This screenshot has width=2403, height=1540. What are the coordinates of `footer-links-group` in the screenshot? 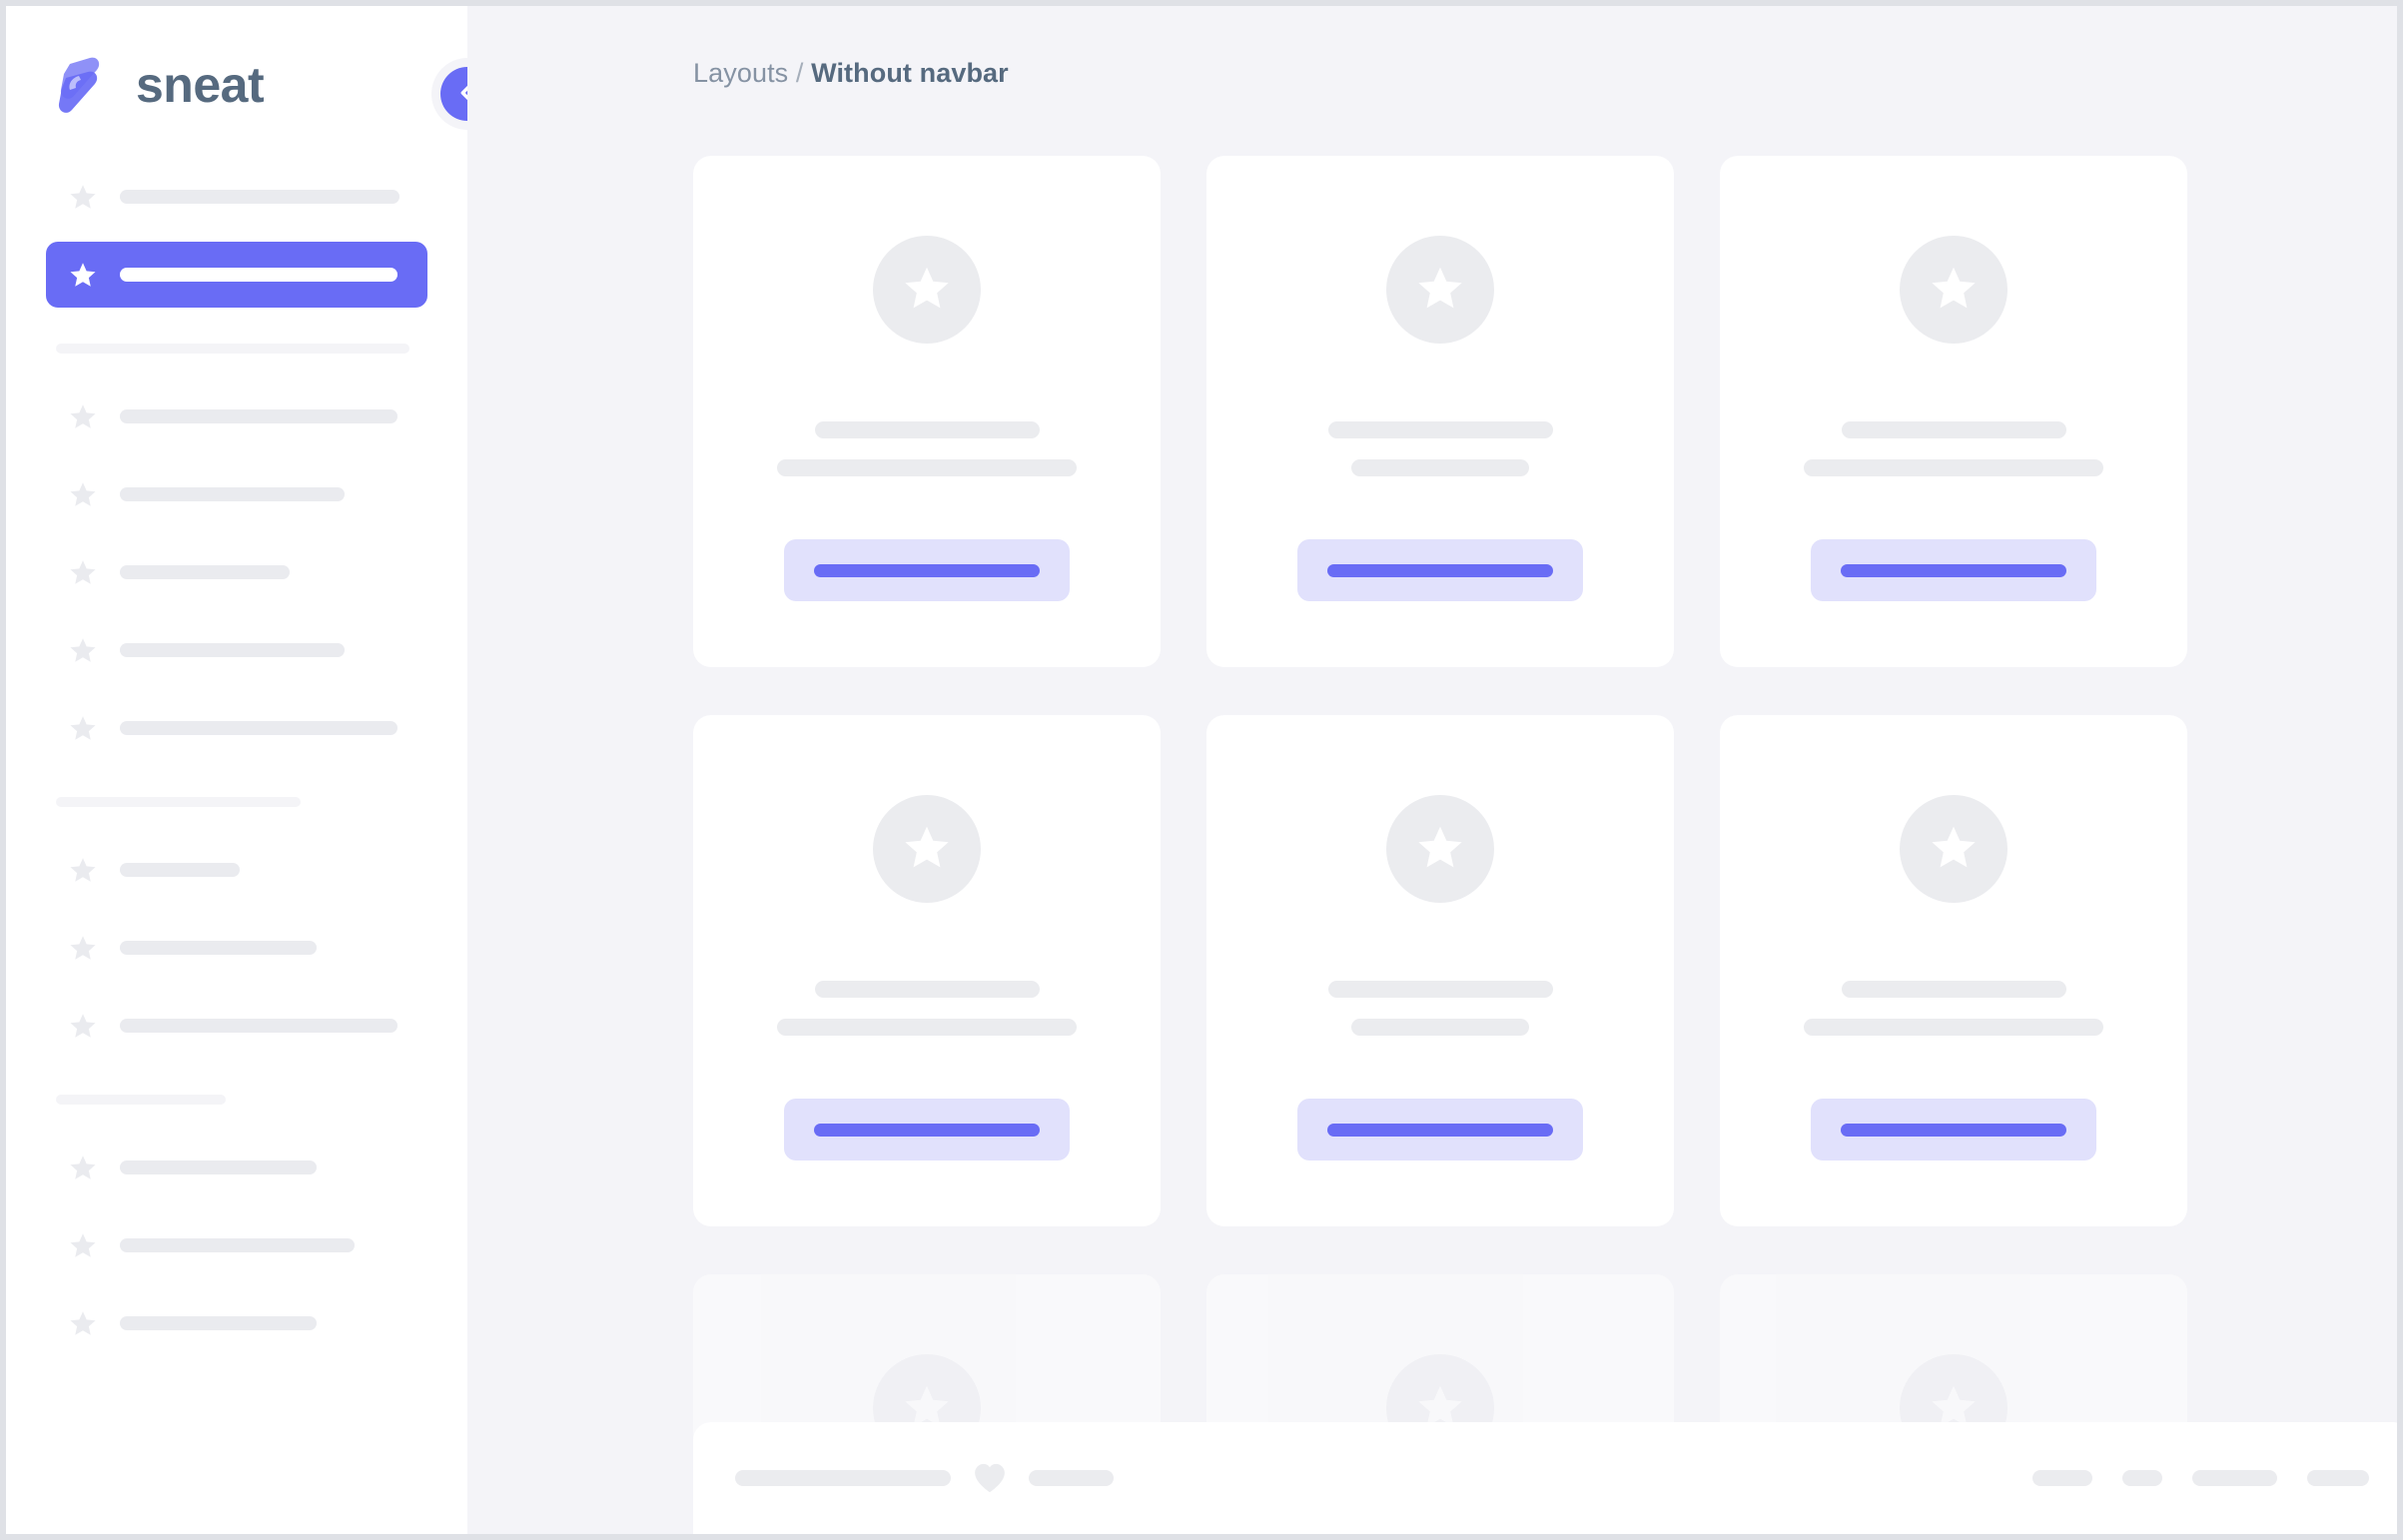 It's located at (2200, 1478).